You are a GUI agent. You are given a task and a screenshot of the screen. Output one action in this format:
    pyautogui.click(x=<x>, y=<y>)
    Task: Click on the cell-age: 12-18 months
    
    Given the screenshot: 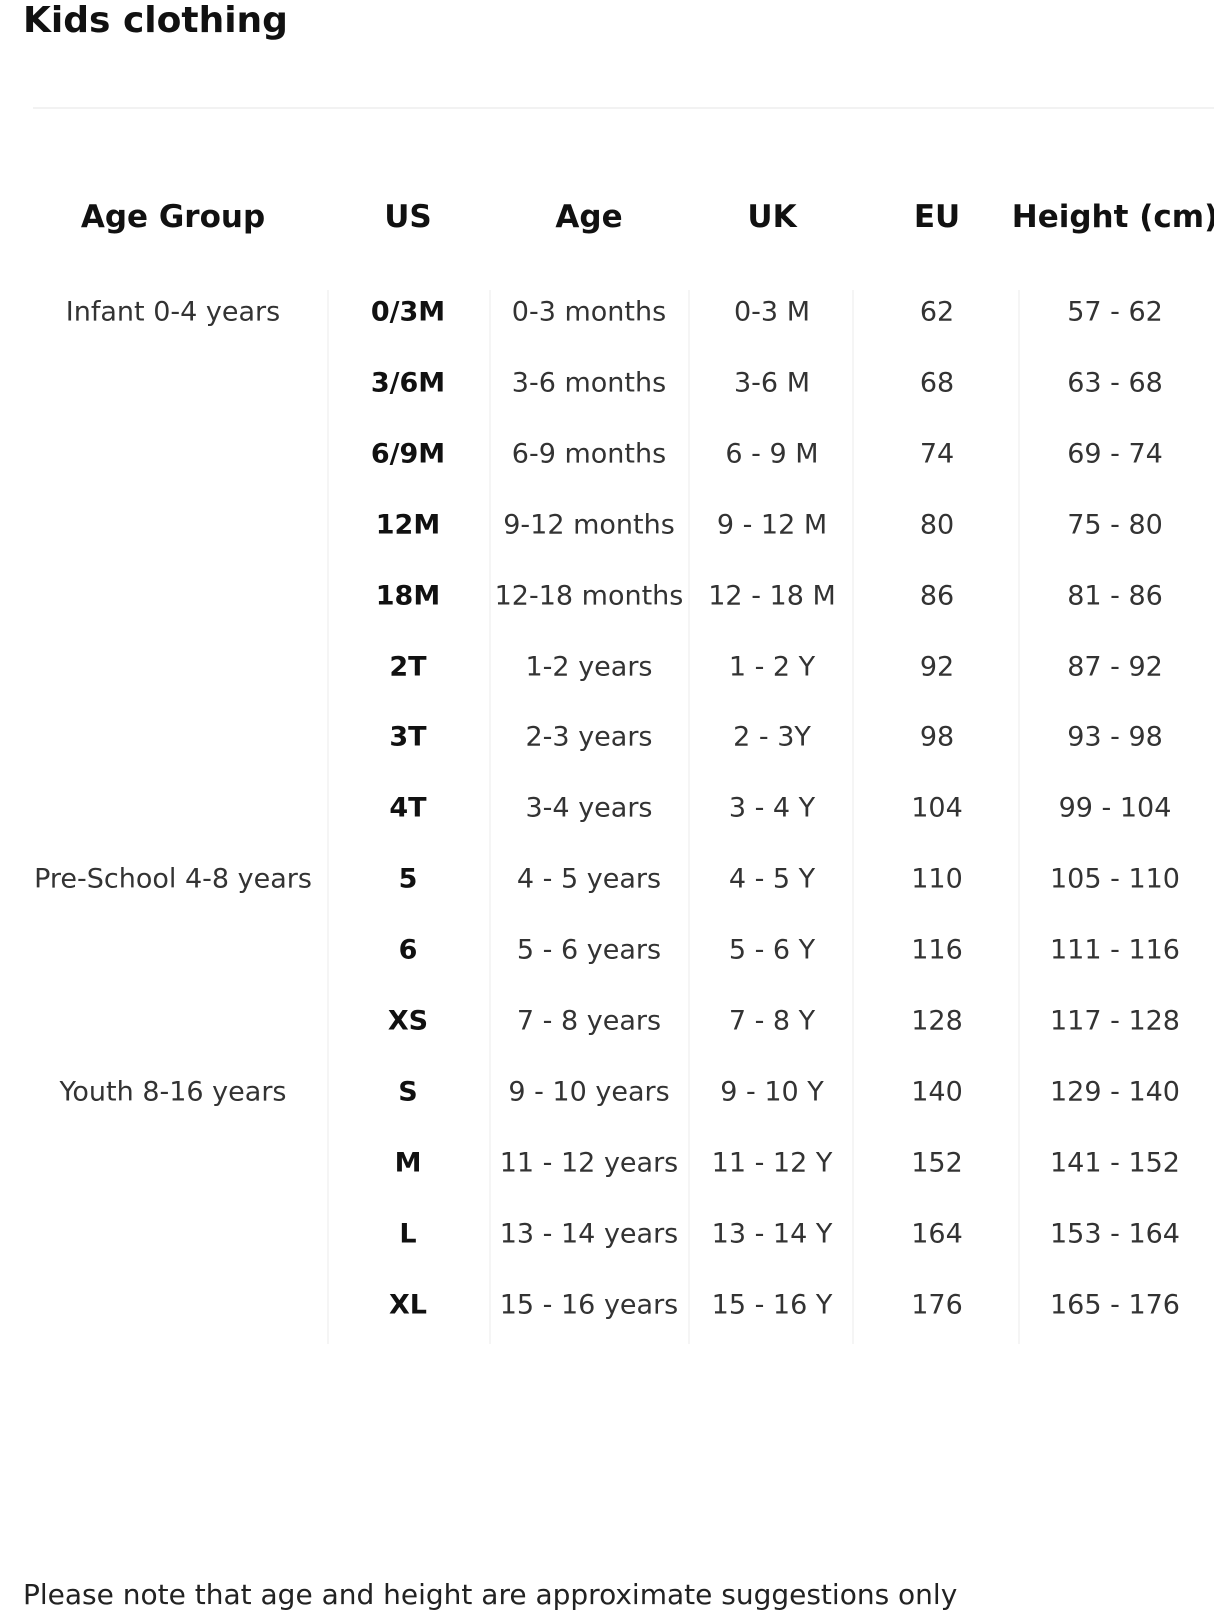 What is the action you would take?
    pyautogui.click(x=589, y=596)
    